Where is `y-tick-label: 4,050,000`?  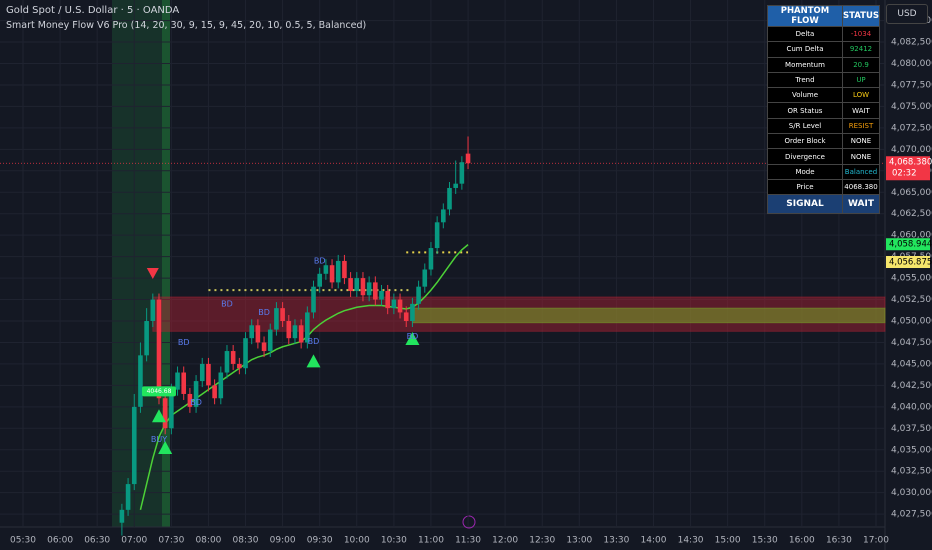 y-tick-label: 4,050,000 is located at coordinates (911, 322).